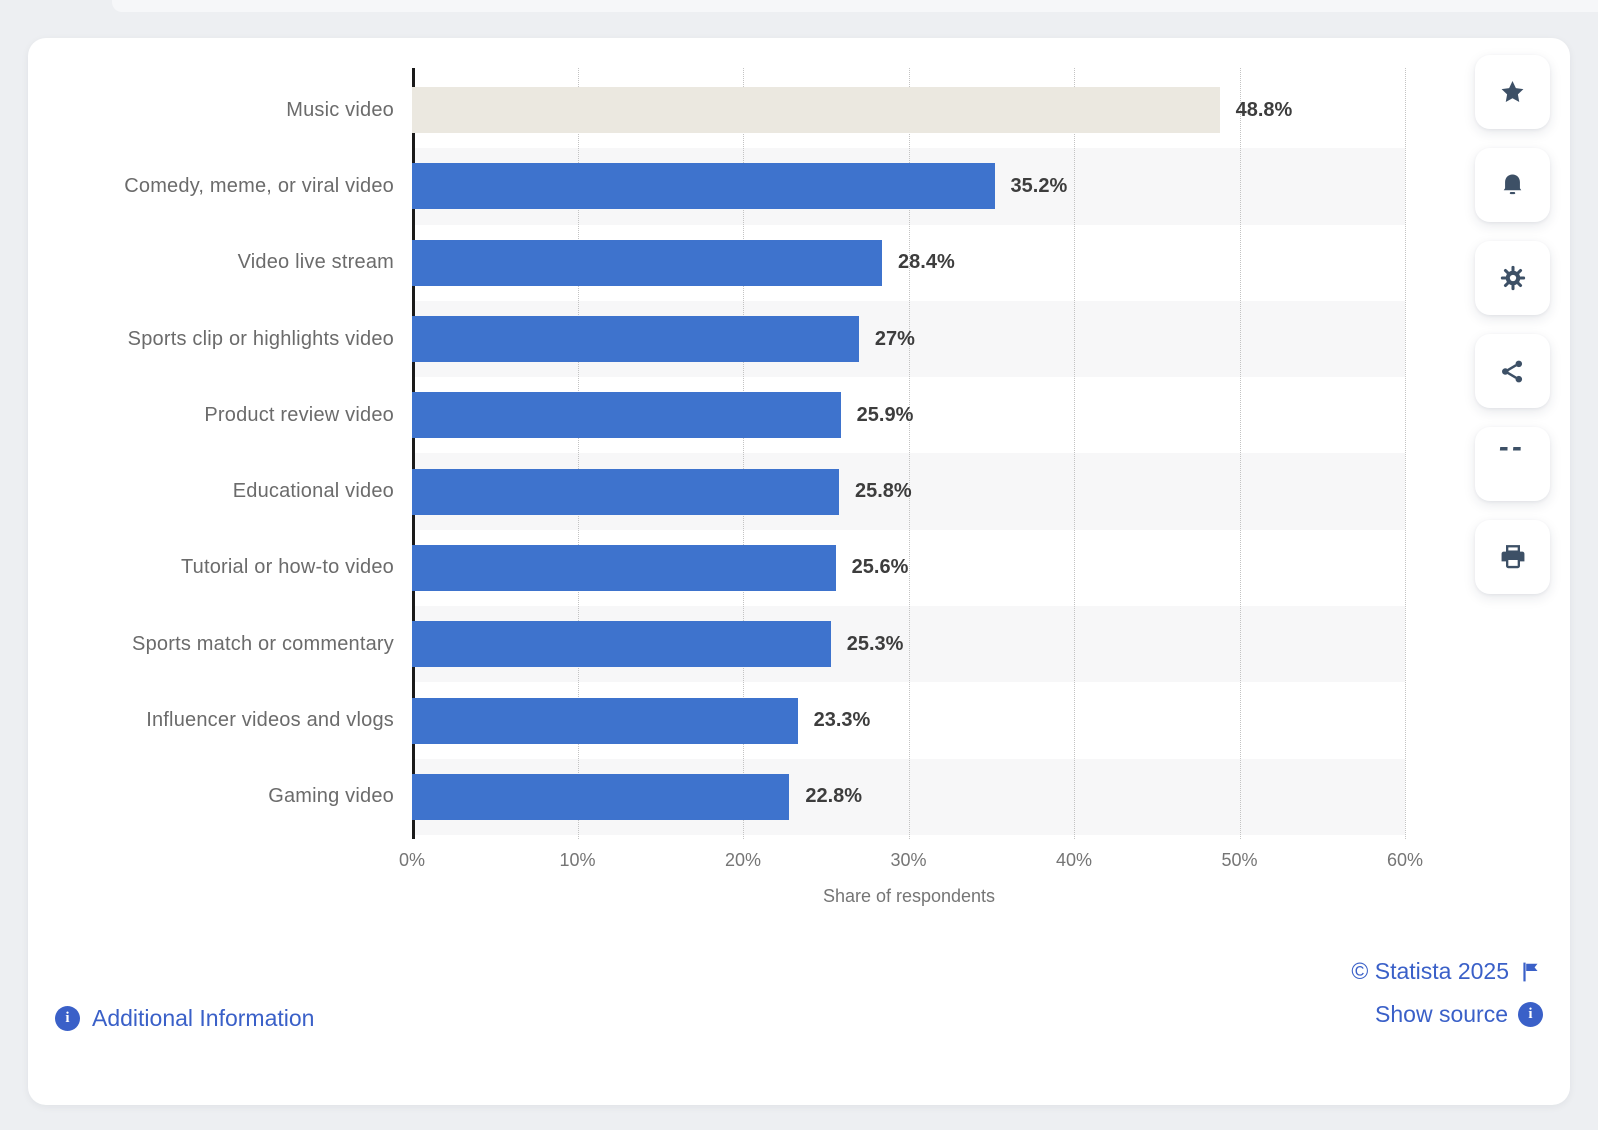 The width and height of the screenshot is (1598, 1130). Describe the element at coordinates (299, 414) in the screenshot. I see `category-label: Product review video` at that location.